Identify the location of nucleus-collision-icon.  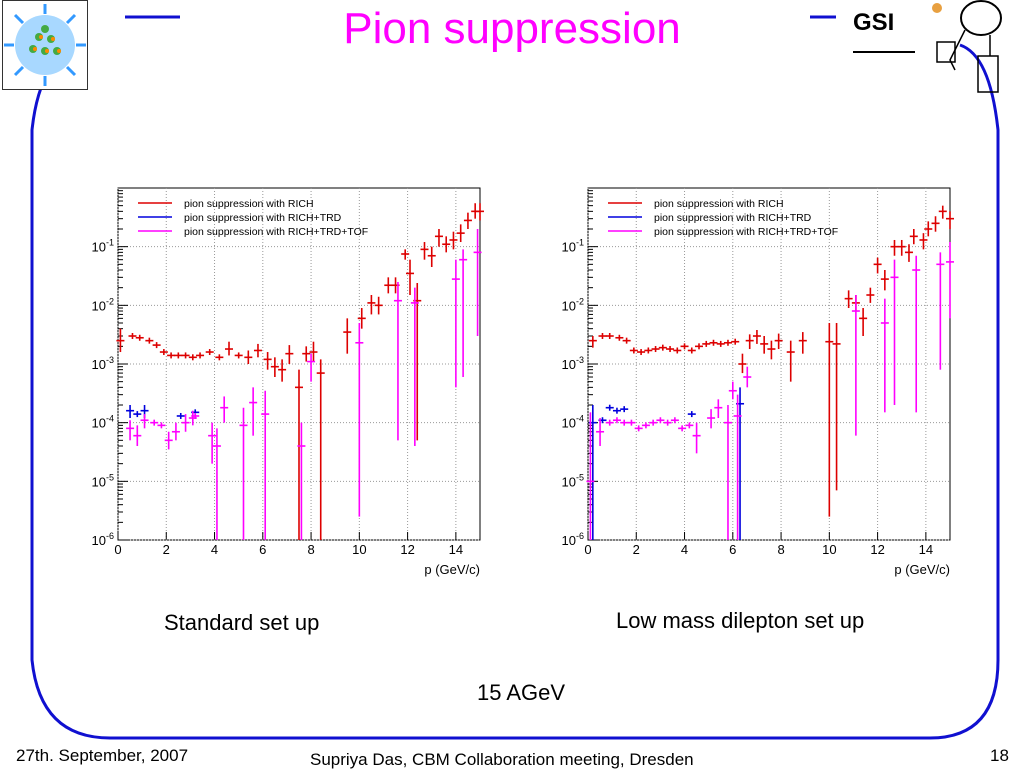
(45, 45).